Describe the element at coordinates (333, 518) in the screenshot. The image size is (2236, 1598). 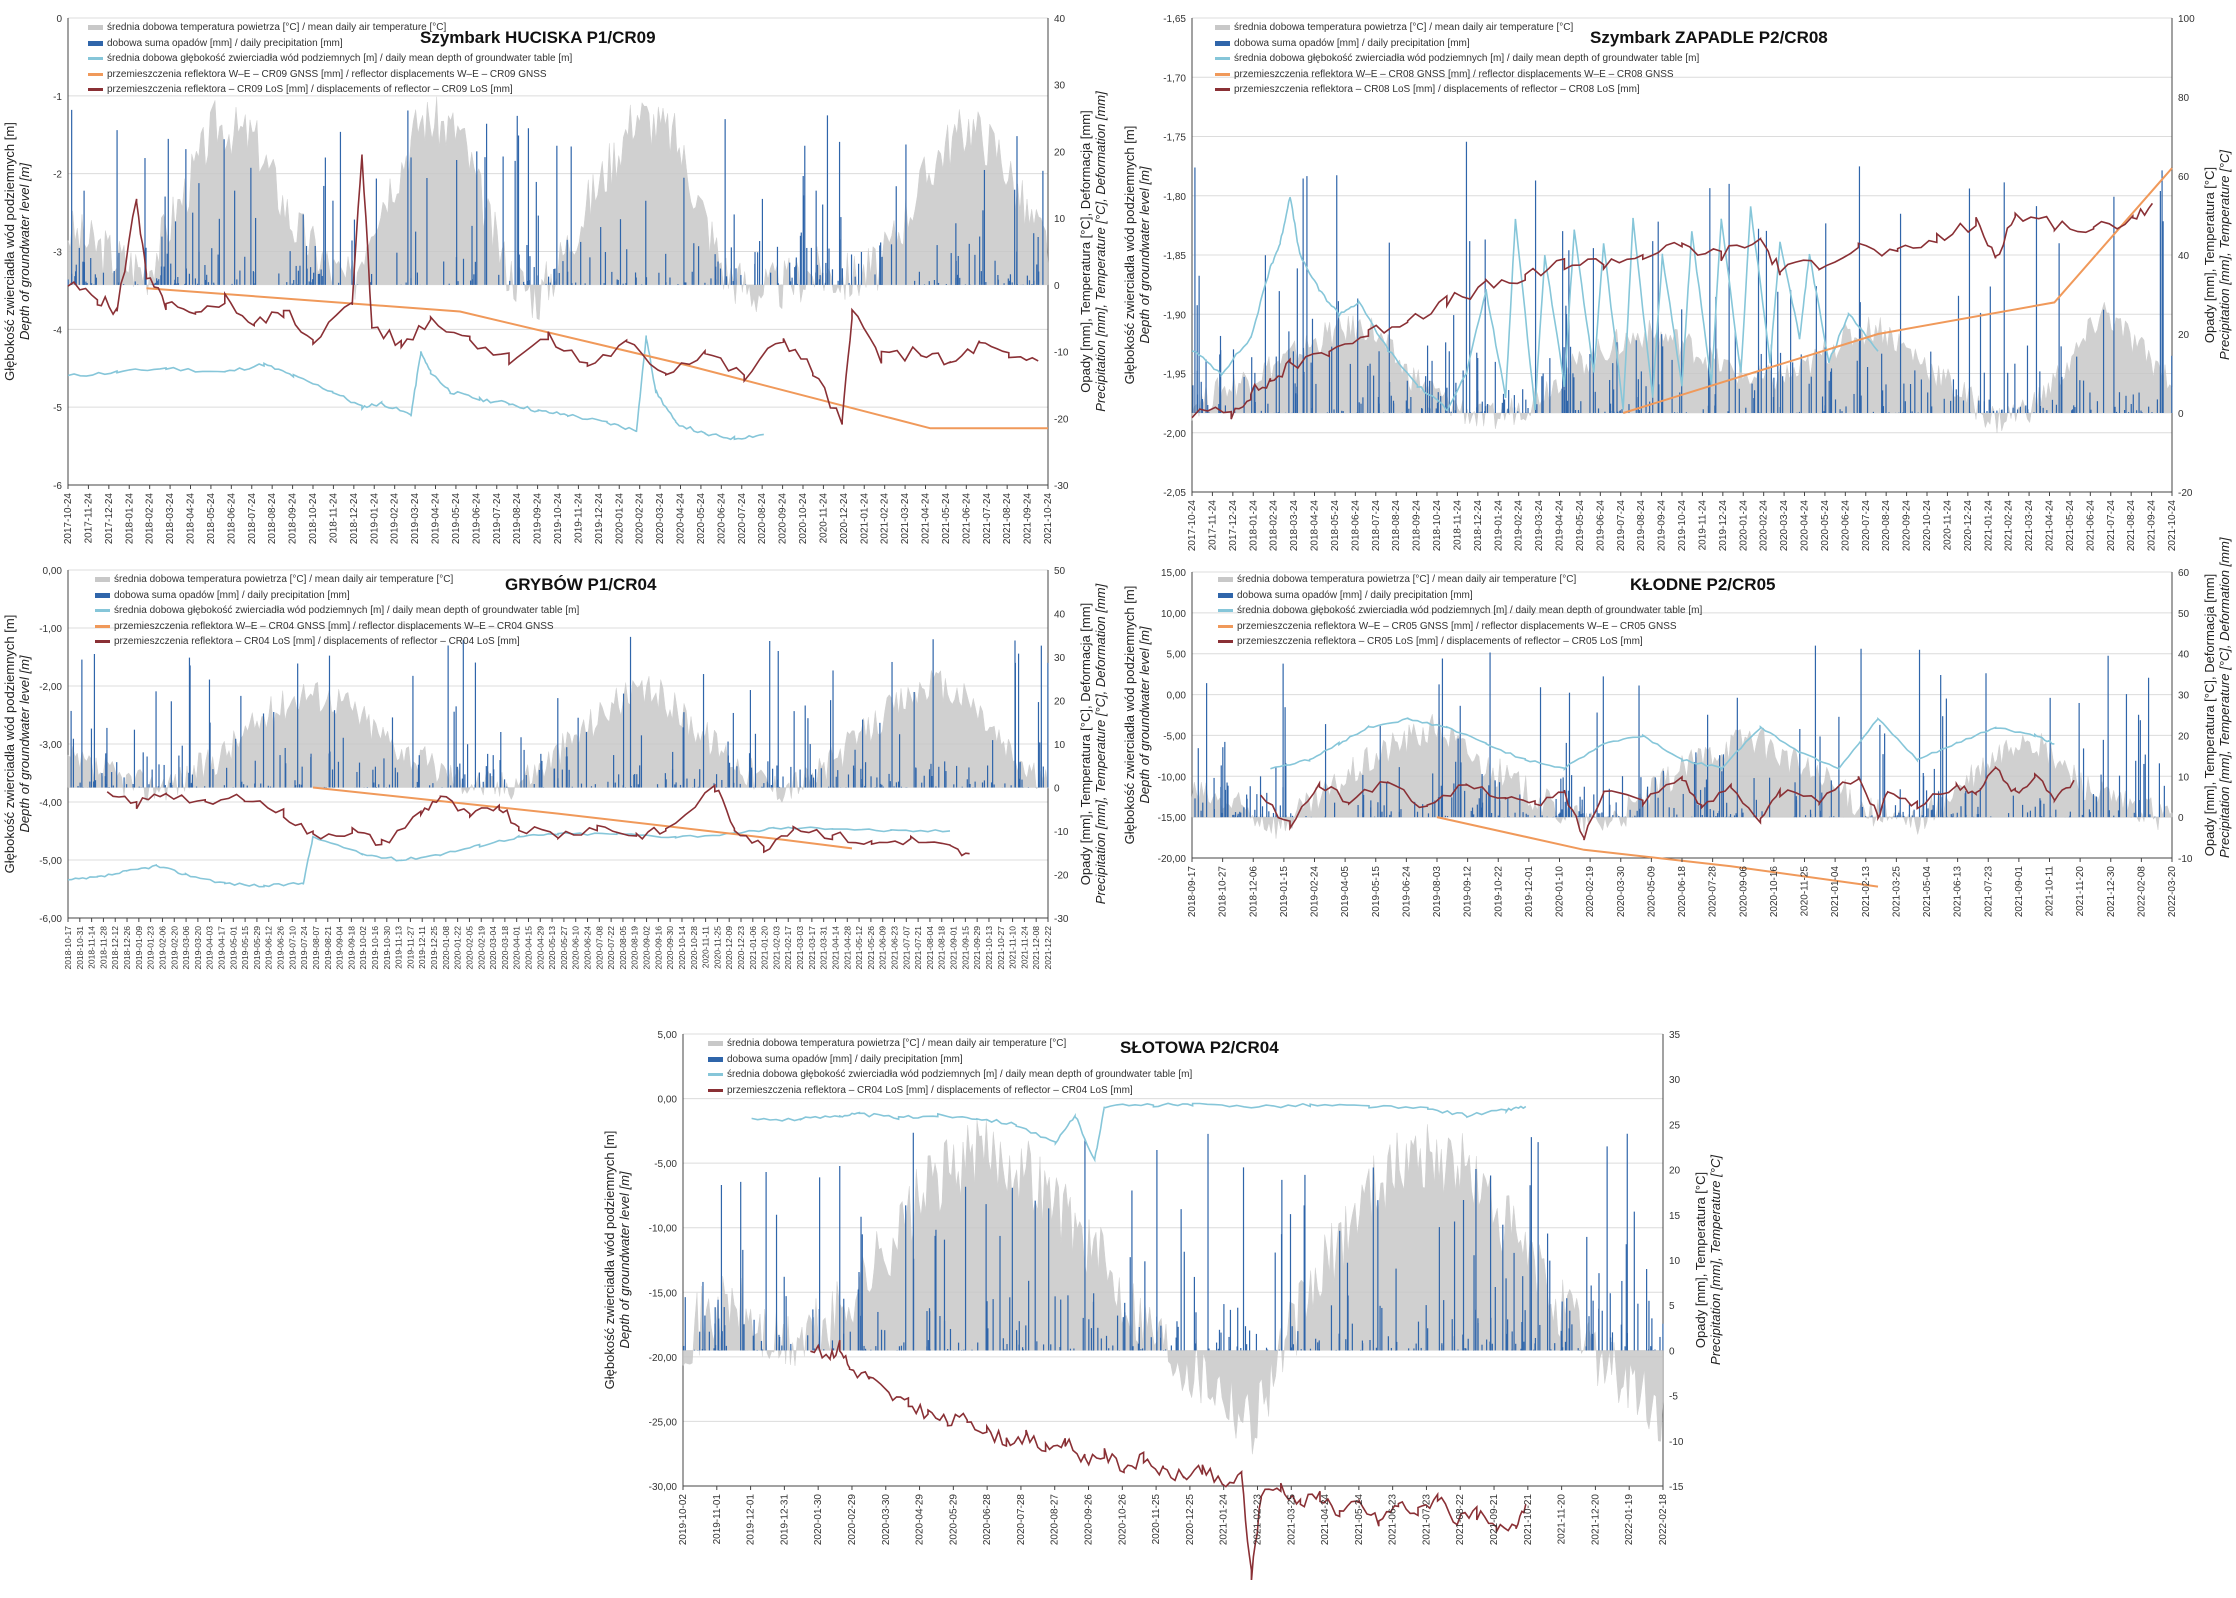
I see `x-tick-label: 2018-11-24` at that location.